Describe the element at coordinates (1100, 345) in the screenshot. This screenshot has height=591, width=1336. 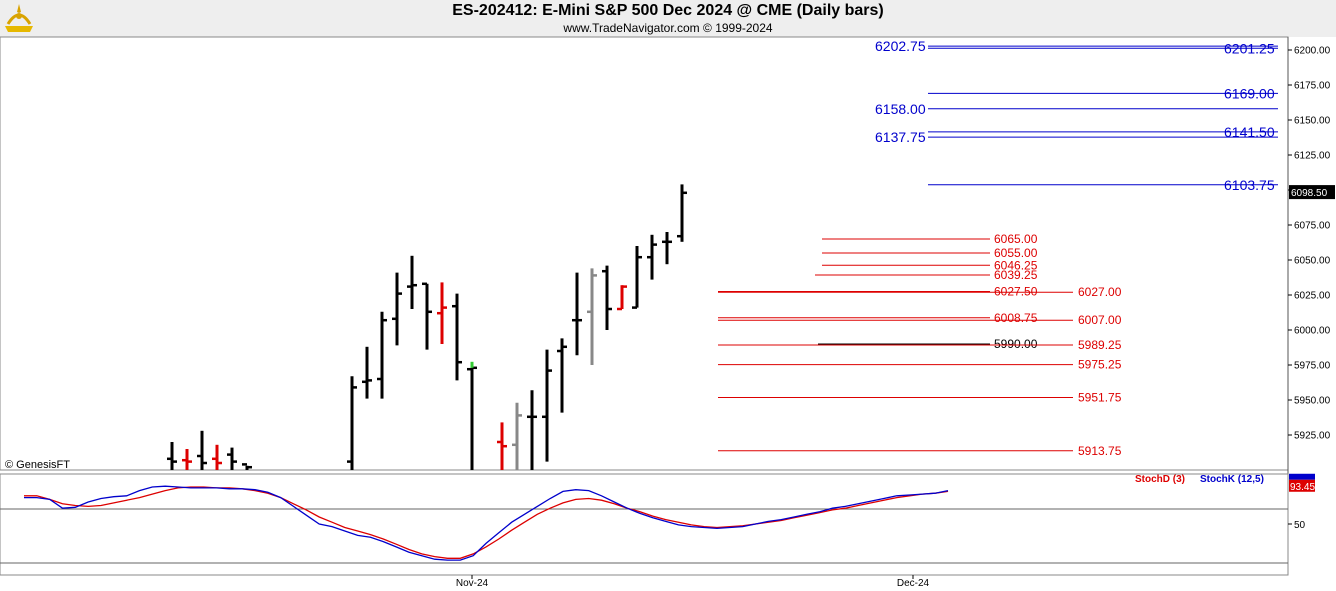
I see `red-level-label: 5989.25` at that location.